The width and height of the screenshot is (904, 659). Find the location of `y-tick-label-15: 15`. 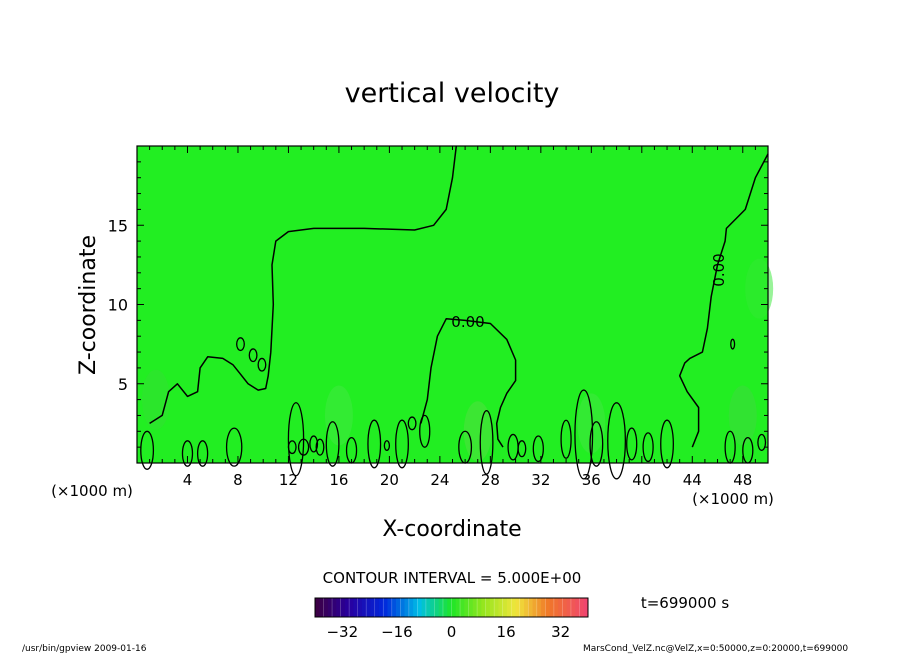

y-tick-label-15: 15 is located at coordinates (118, 225).